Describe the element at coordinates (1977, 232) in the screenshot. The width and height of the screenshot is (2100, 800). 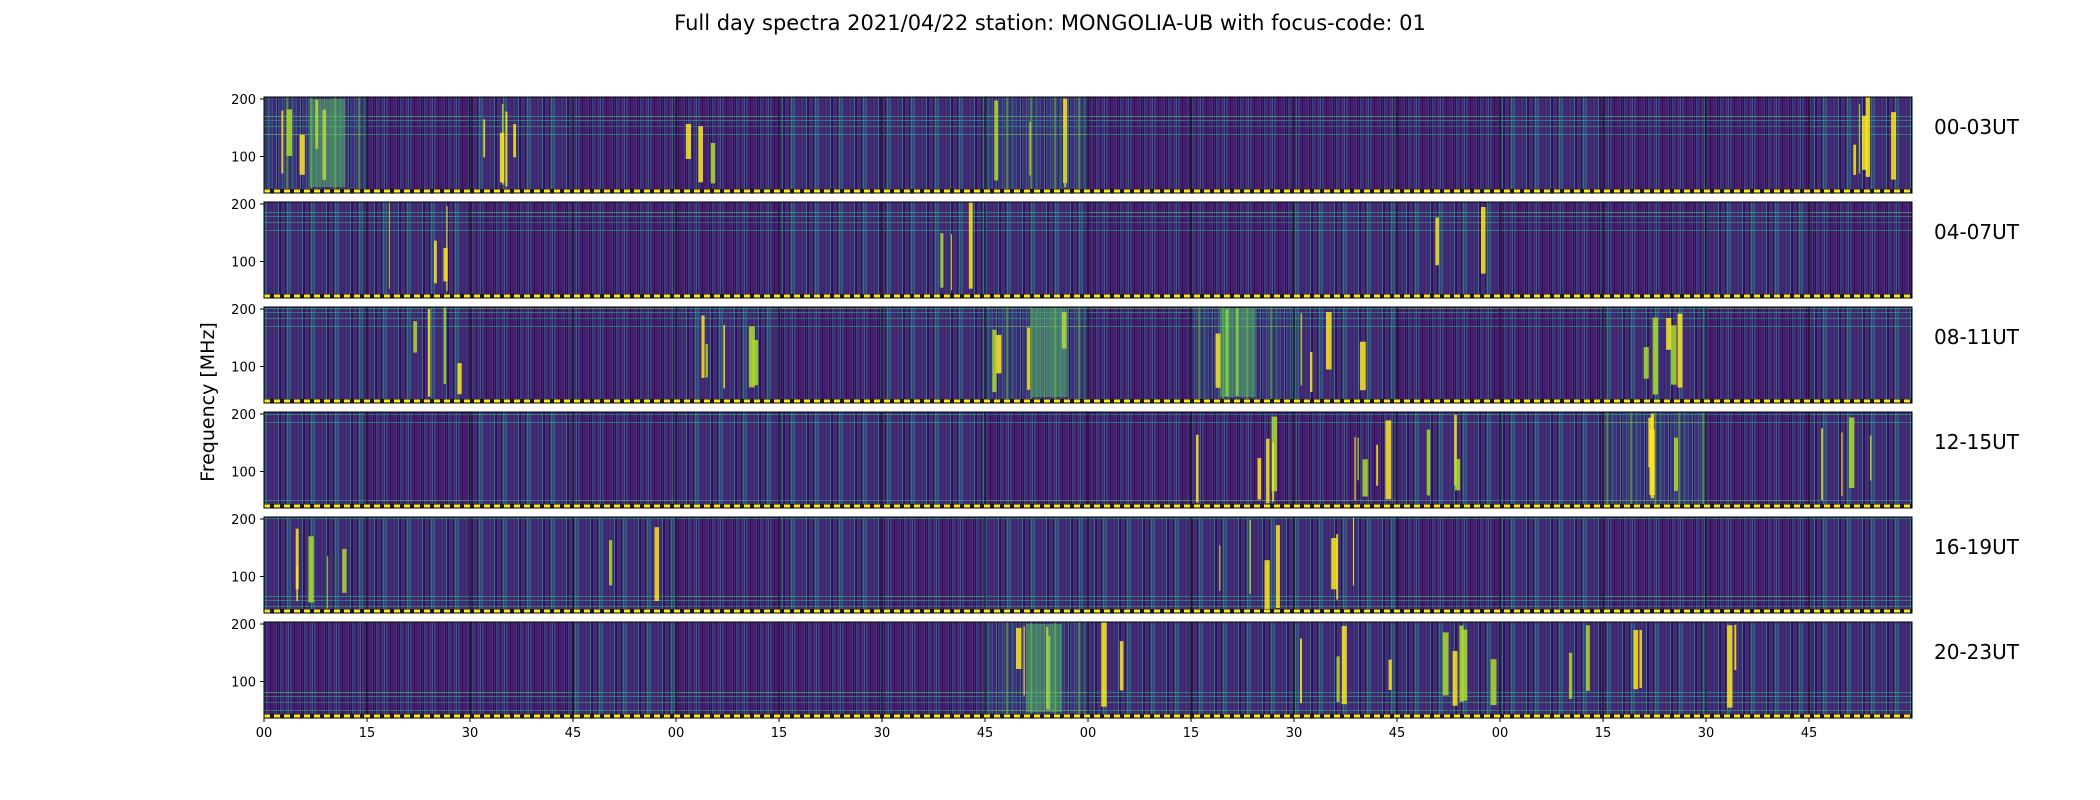
I see `row-time-label: 04-07UT` at that location.